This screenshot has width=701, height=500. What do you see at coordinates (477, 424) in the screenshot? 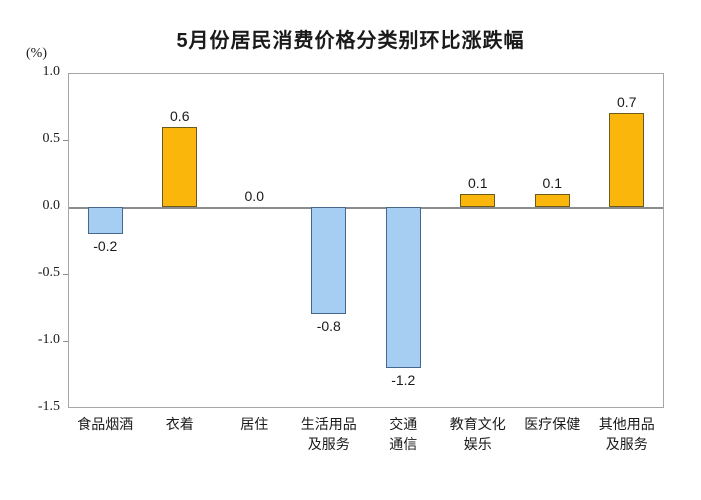
I see `x-category-label-line: 教育文化` at bounding box center [477, 424].